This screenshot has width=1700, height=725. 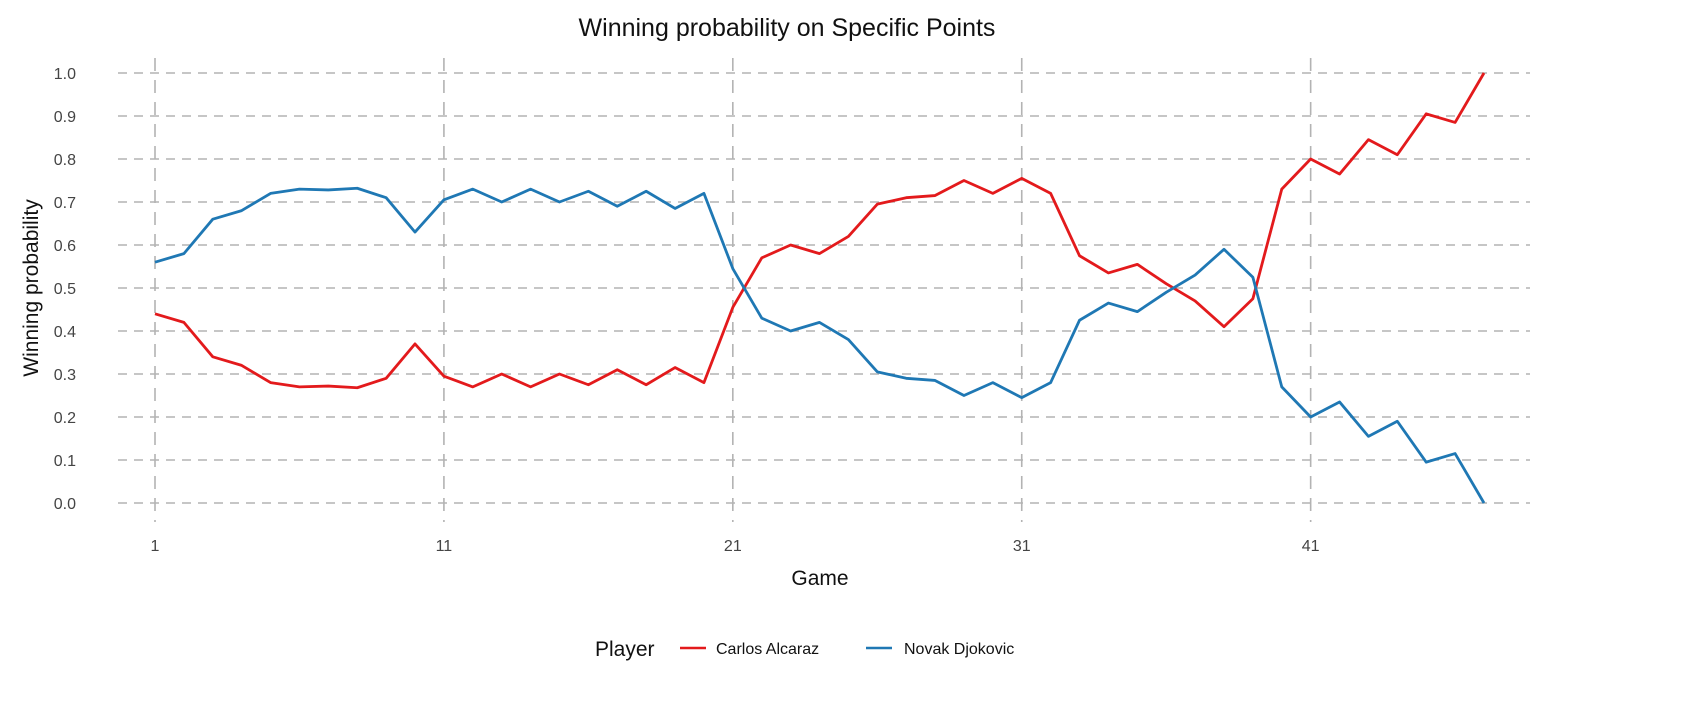 I want to click on y-tick-label: 0.4, so click(x=65, y=332).